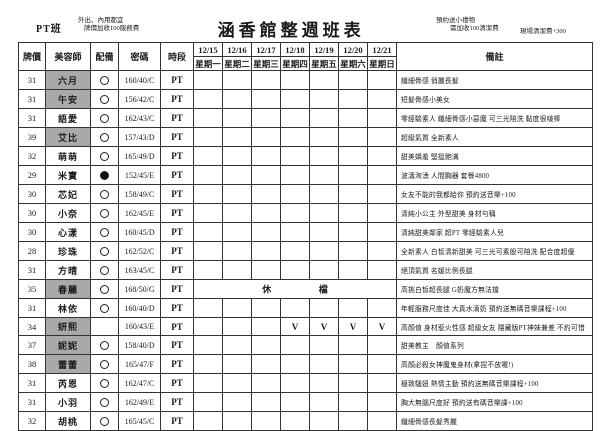 The image size is (600, 431). Describe the element at coordinates (237, 63) in the screenshot. I see `header-weekday-2: 星期二` at that location.